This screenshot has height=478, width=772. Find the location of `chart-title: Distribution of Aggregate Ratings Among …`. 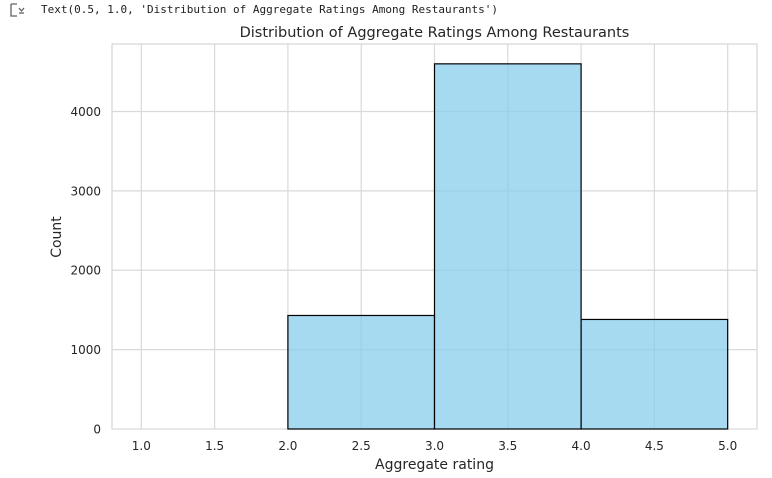

chart-title: Distribution of Aggregate Ratings Among … is located at coordinates (435, 33).